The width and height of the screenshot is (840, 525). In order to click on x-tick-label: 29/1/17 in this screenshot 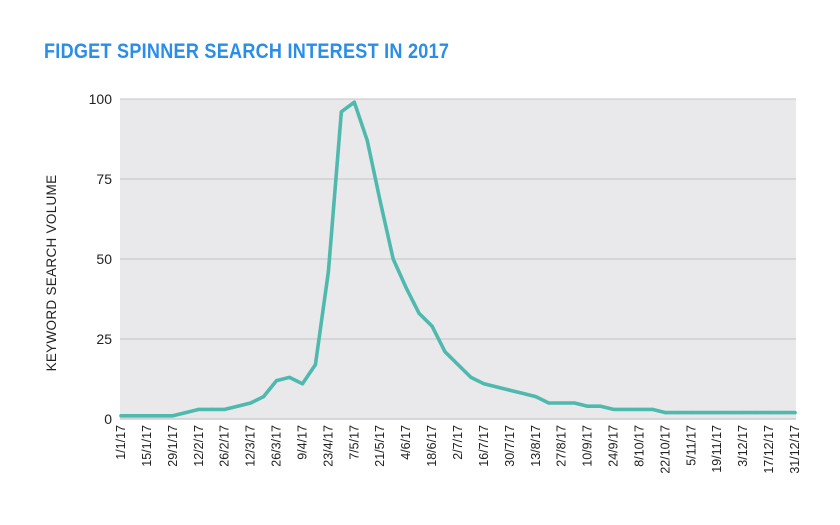, I will do `click(173, 446)`.